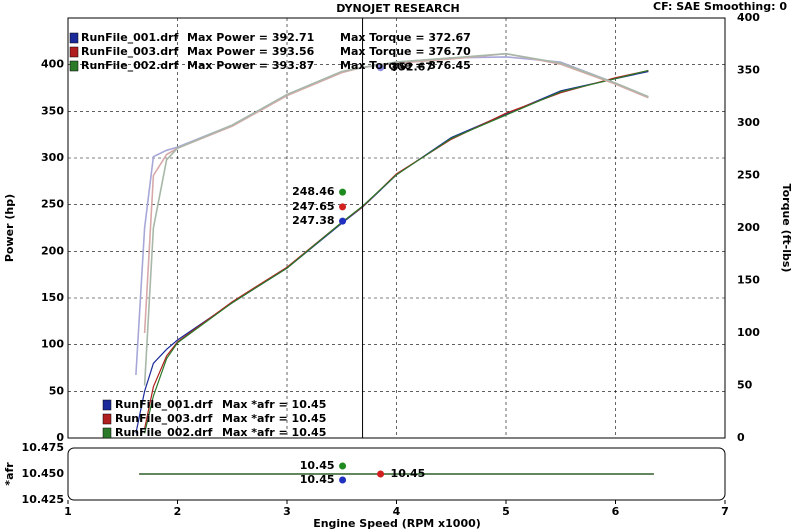 The height and width of the screenshot is (532, 795). I want to click on x-tick-label: 4, so click(397, 511).